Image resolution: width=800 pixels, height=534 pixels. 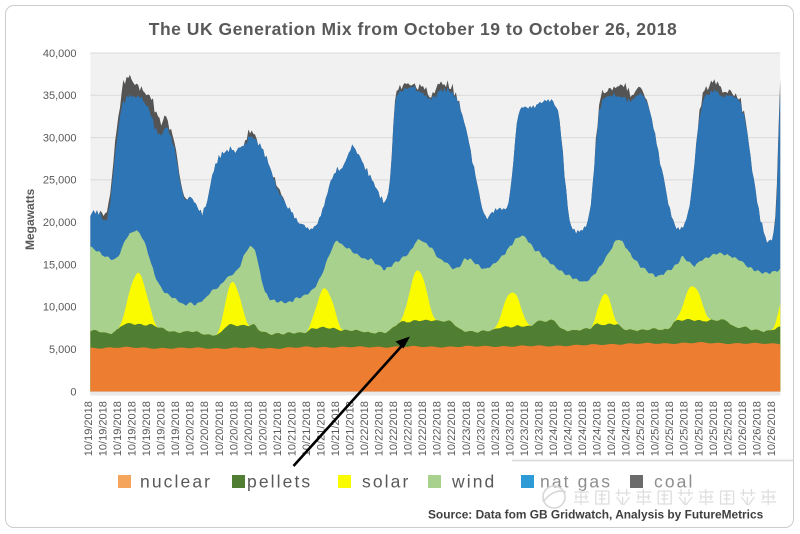 What do you see at coordinates (60, 54) in the screenshot?
I see `svg-text: 40,000` at bounding box center [60, 54].